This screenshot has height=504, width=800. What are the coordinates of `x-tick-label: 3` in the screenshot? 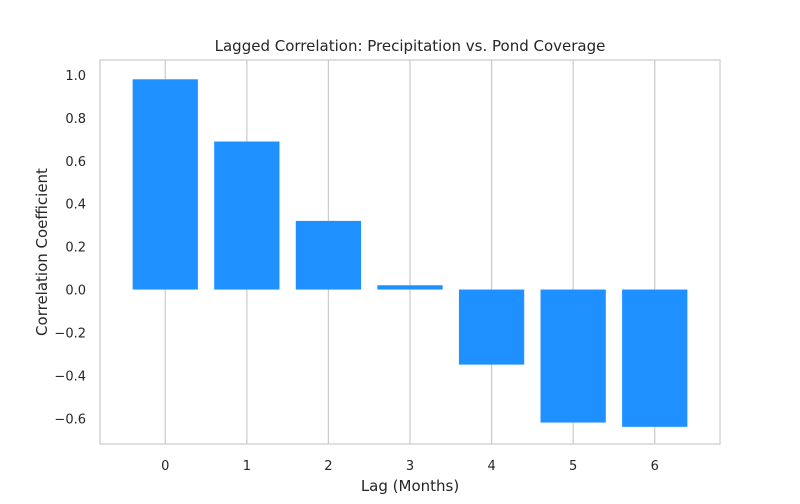 It's located at (410, 466).